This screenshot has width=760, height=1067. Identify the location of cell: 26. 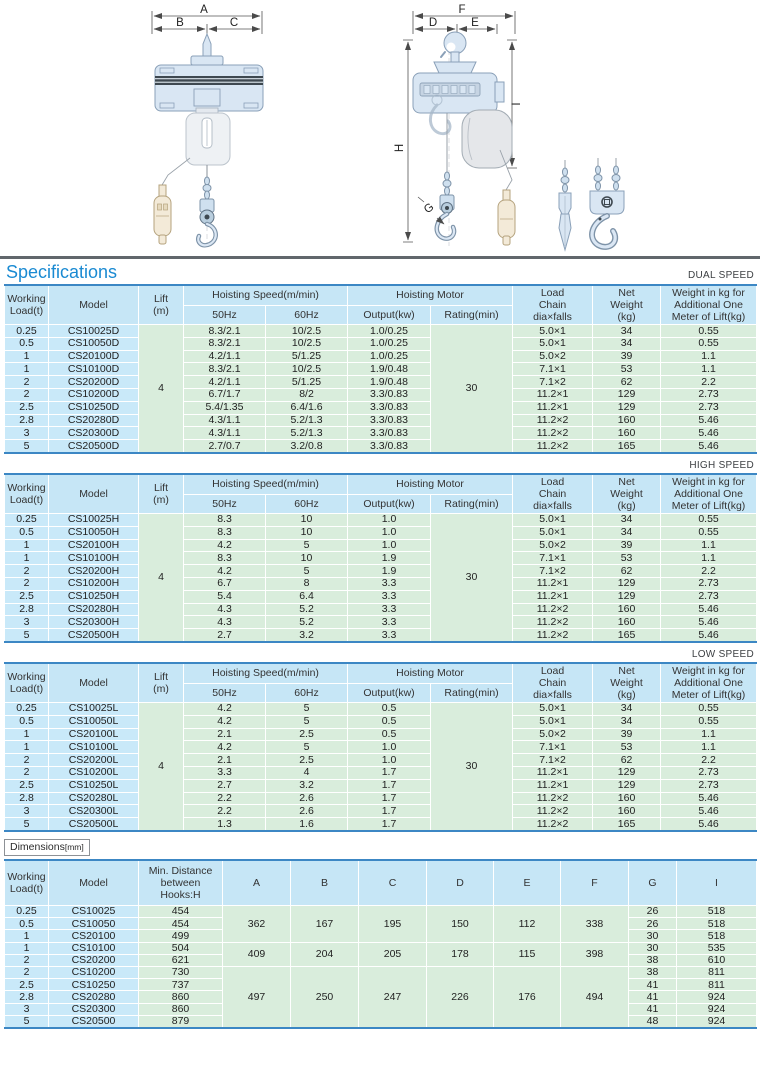
(652, 911).